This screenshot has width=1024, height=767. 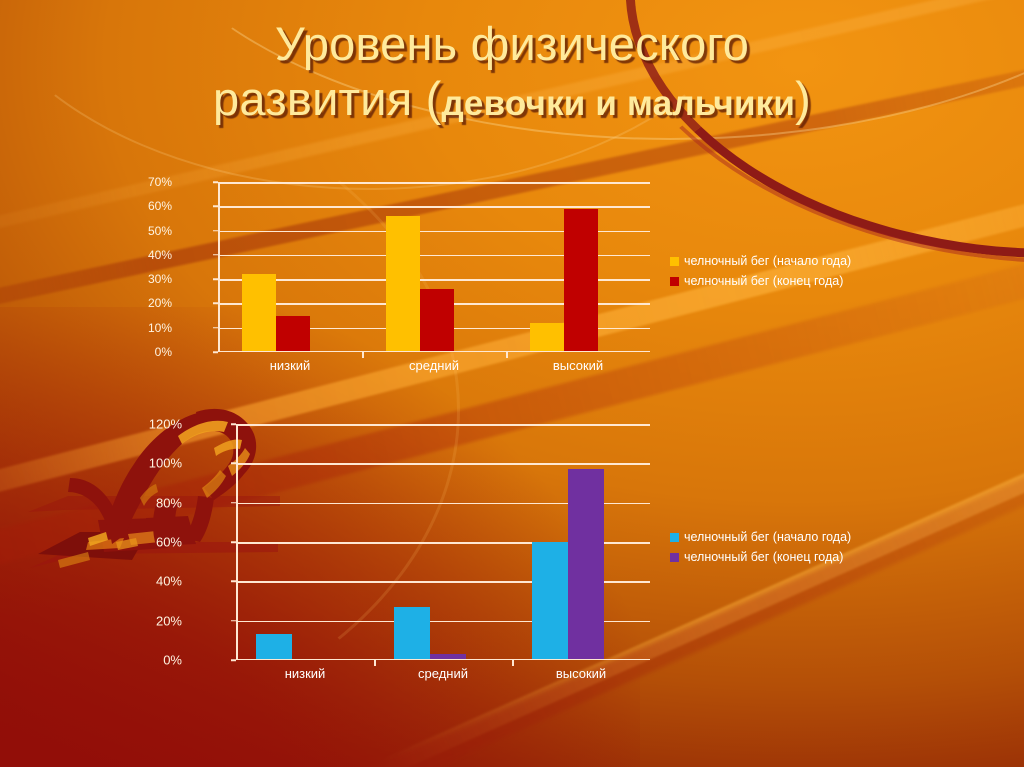 What do you see at coordinates (219, 267) in the screenshot?
I see `chart-girls-y-axis-line` at bounding box center [219, 267].